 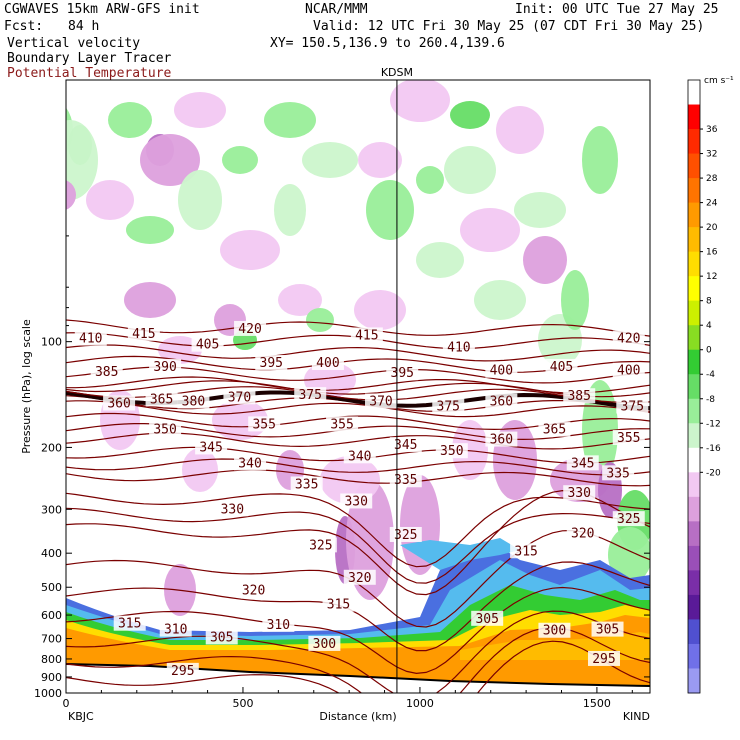 What do you see at coordinates (242, 703) in the screenshot?
I see `x-tick-label: 500` at bounding box center [242, 703].